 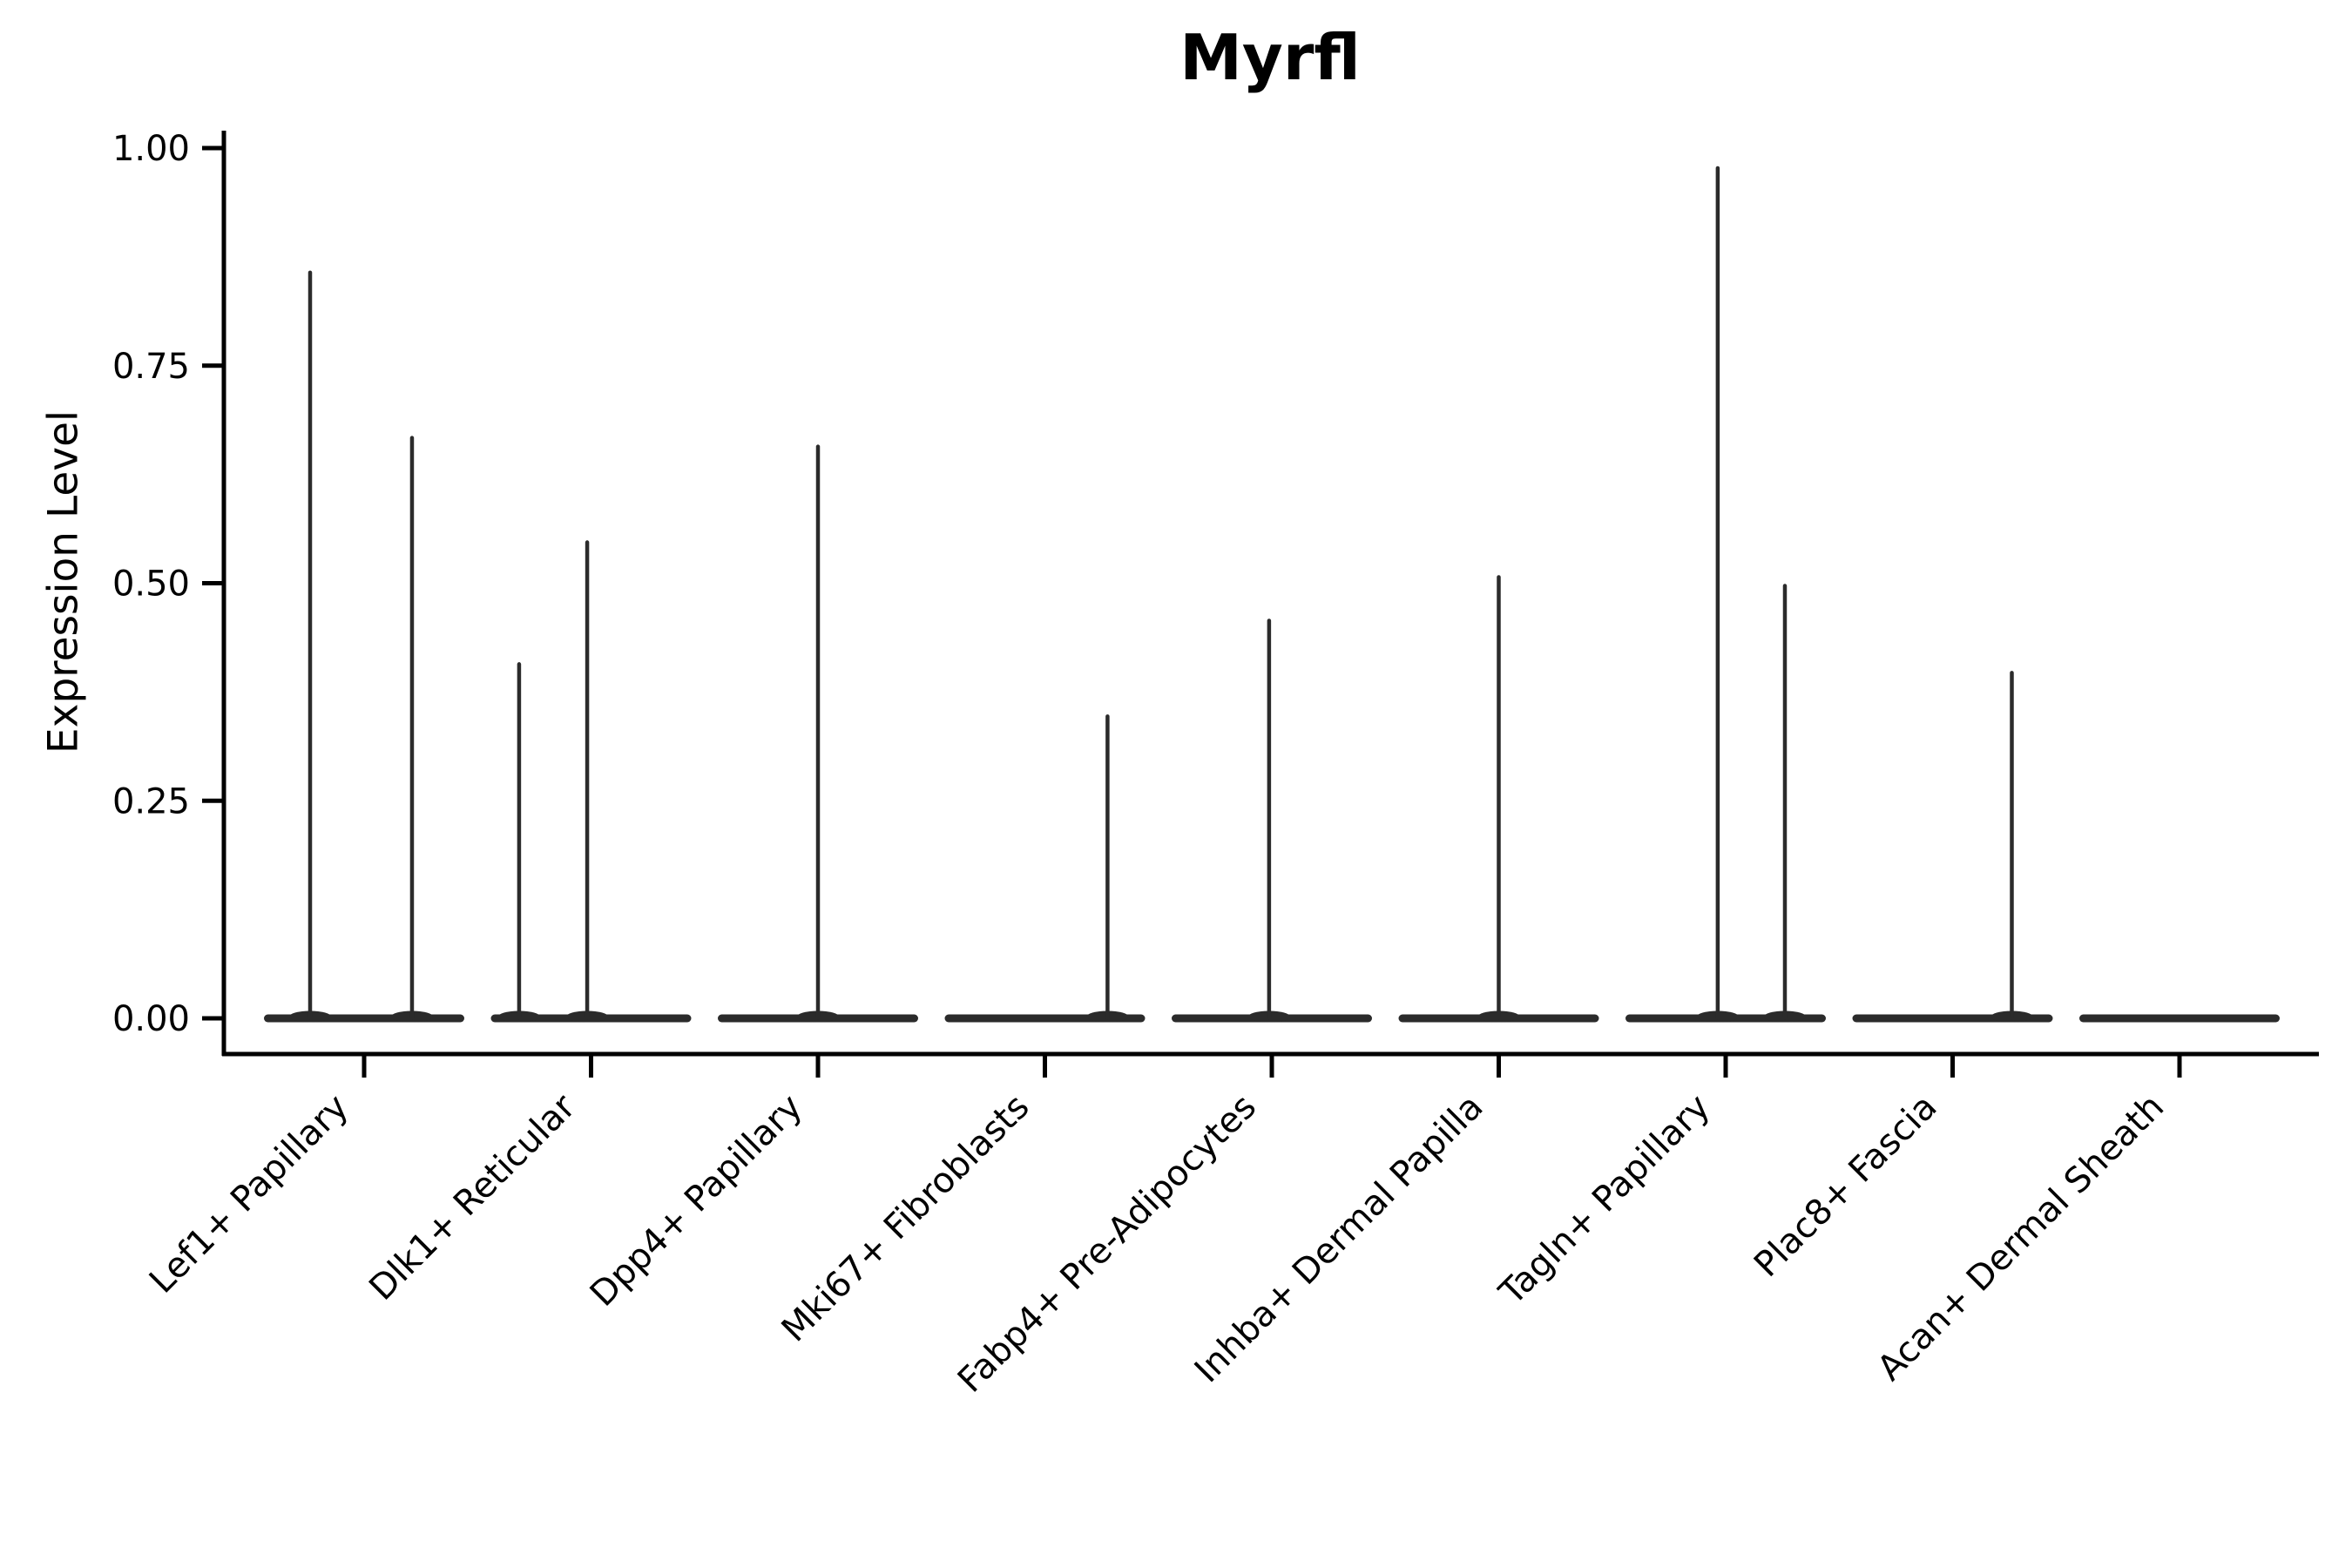 What do you see at coordinates (151, 149) in the screenshot?
I see `y-tick-label: 1.00` at bounding box center [151, 149].